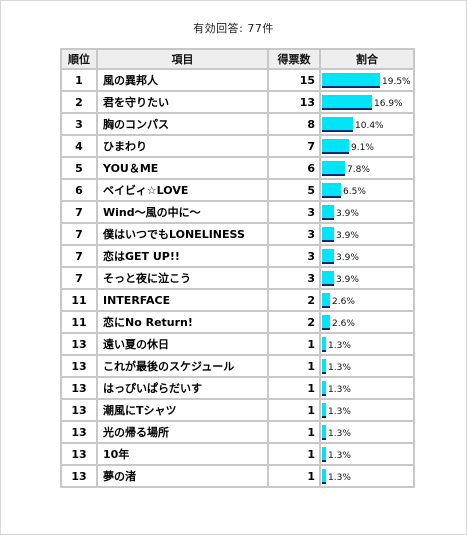  I want to click on table-row: 11 恋にNo Return! 2 2.6%, so click(237, 322).